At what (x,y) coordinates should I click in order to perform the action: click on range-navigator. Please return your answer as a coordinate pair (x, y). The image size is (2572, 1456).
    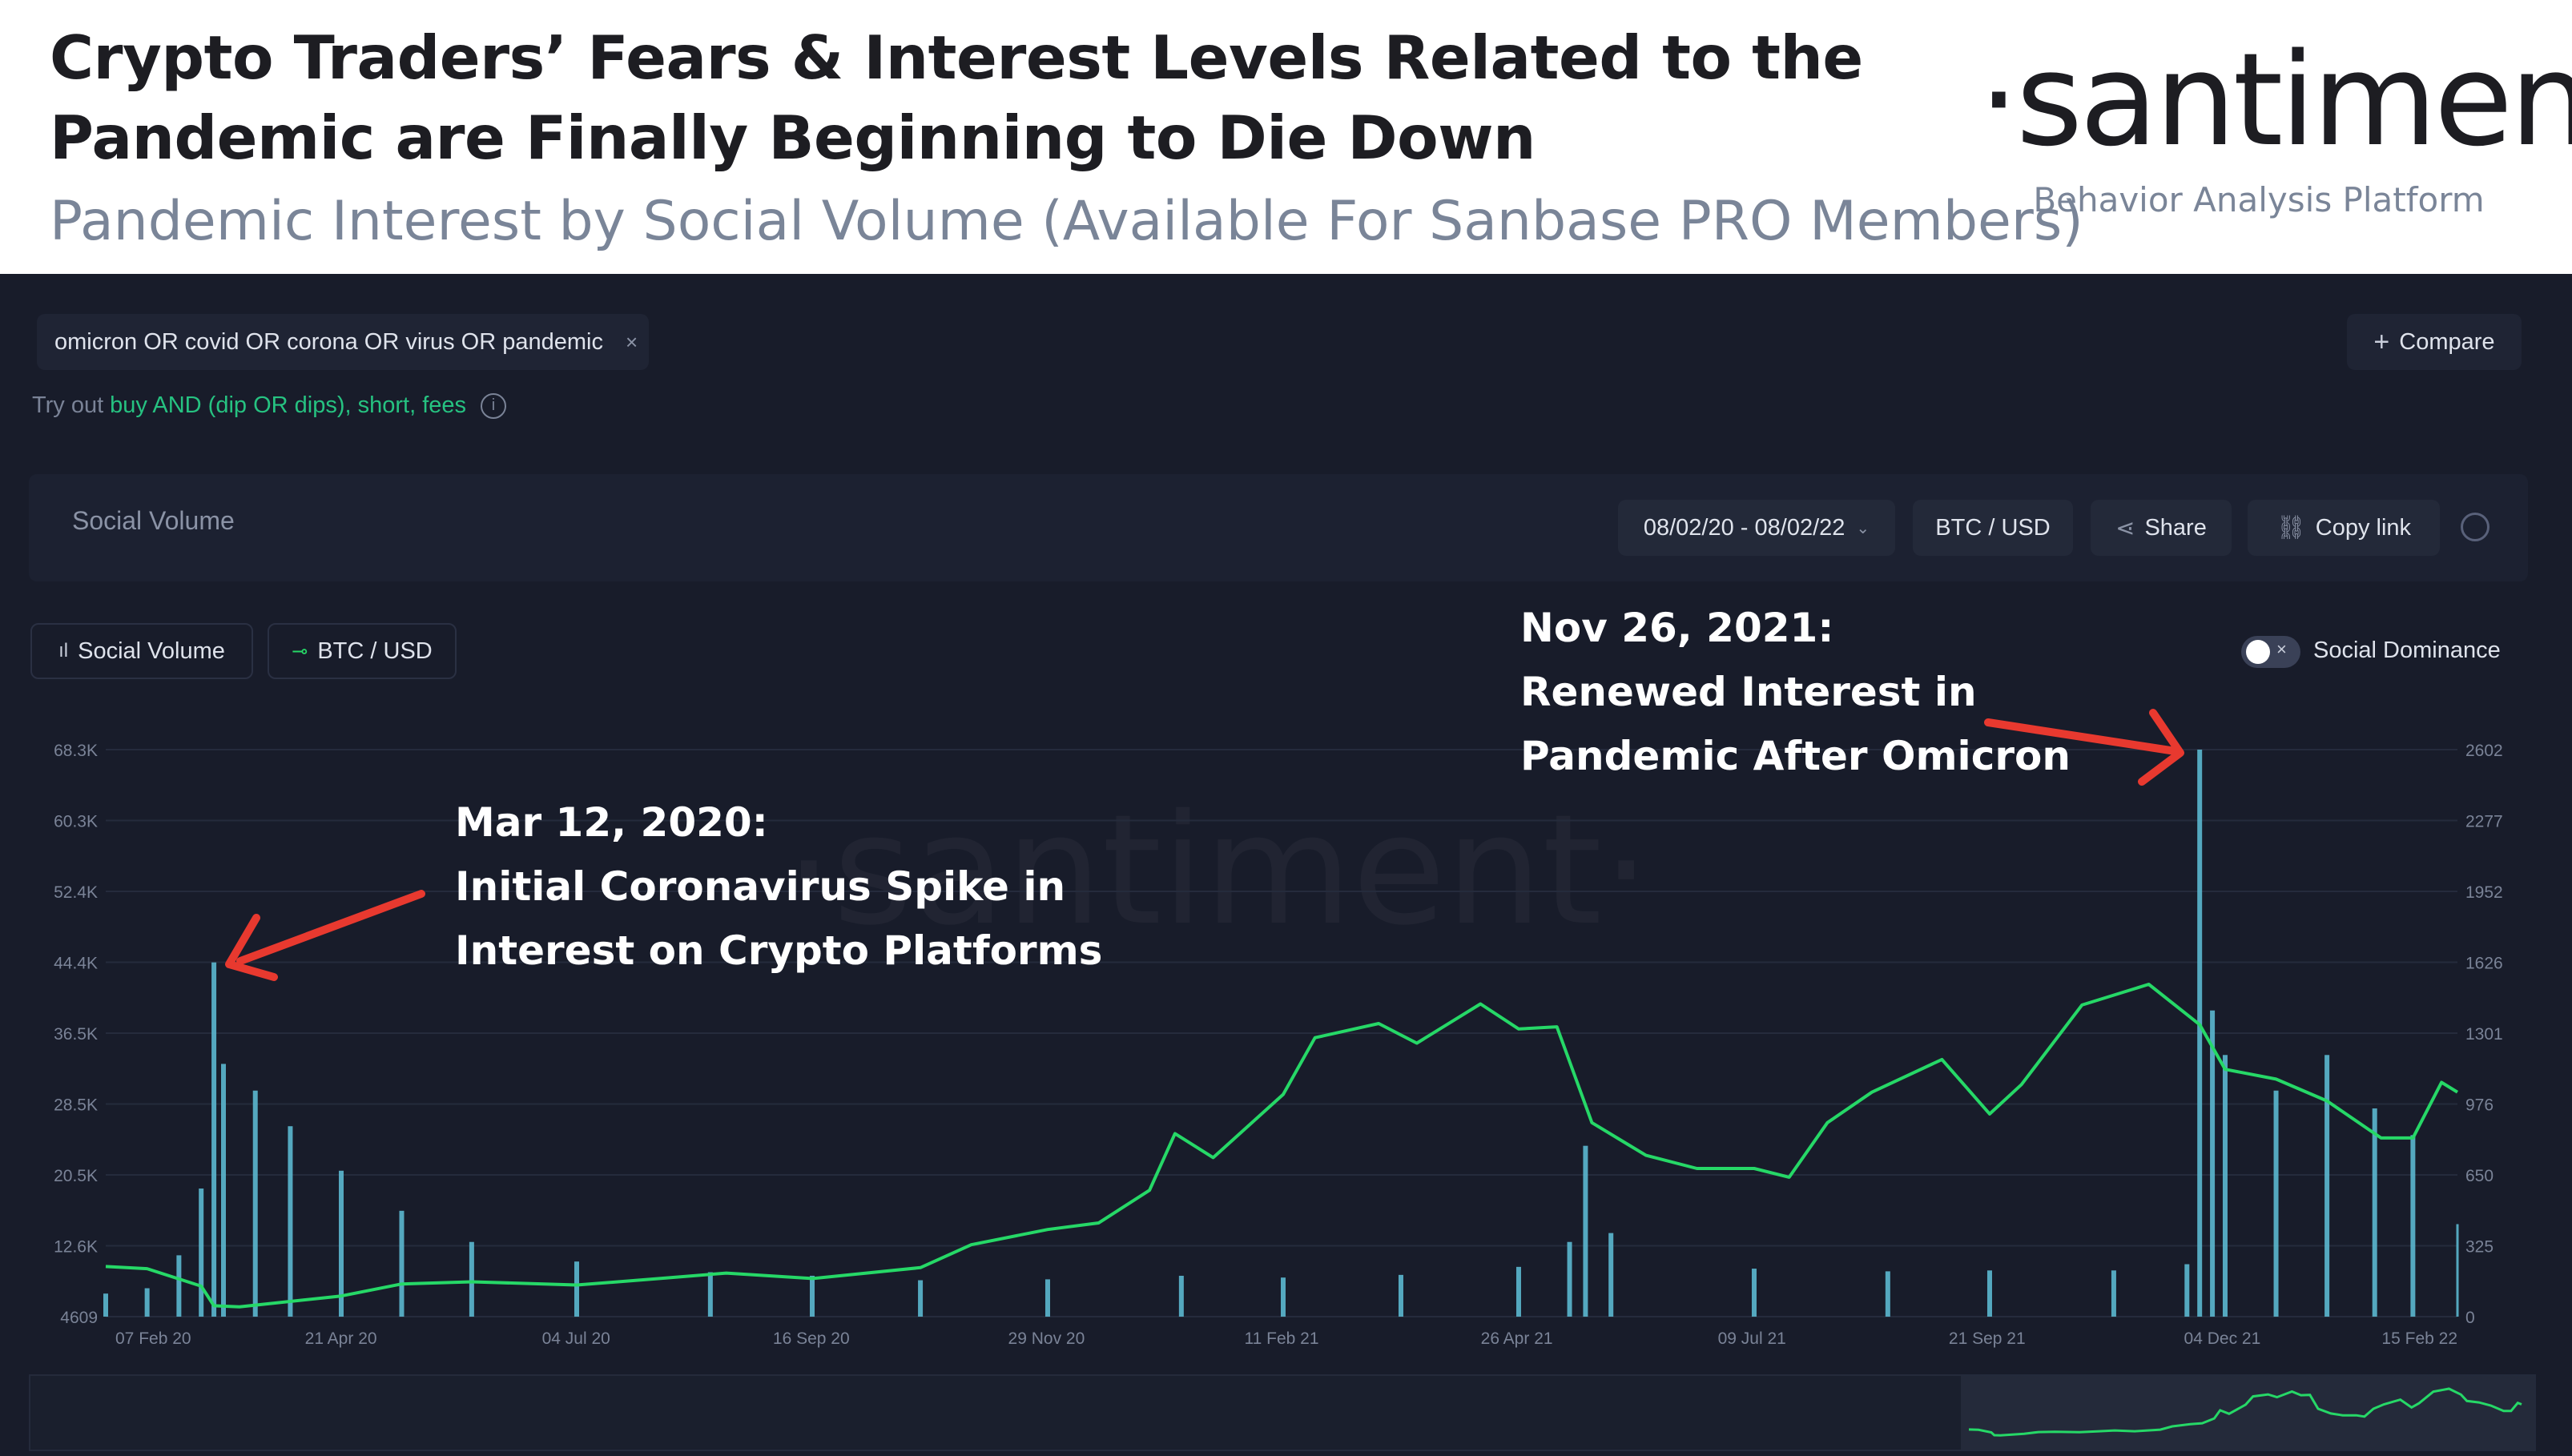
    Looking at the image, I should click on (1282, 1412).